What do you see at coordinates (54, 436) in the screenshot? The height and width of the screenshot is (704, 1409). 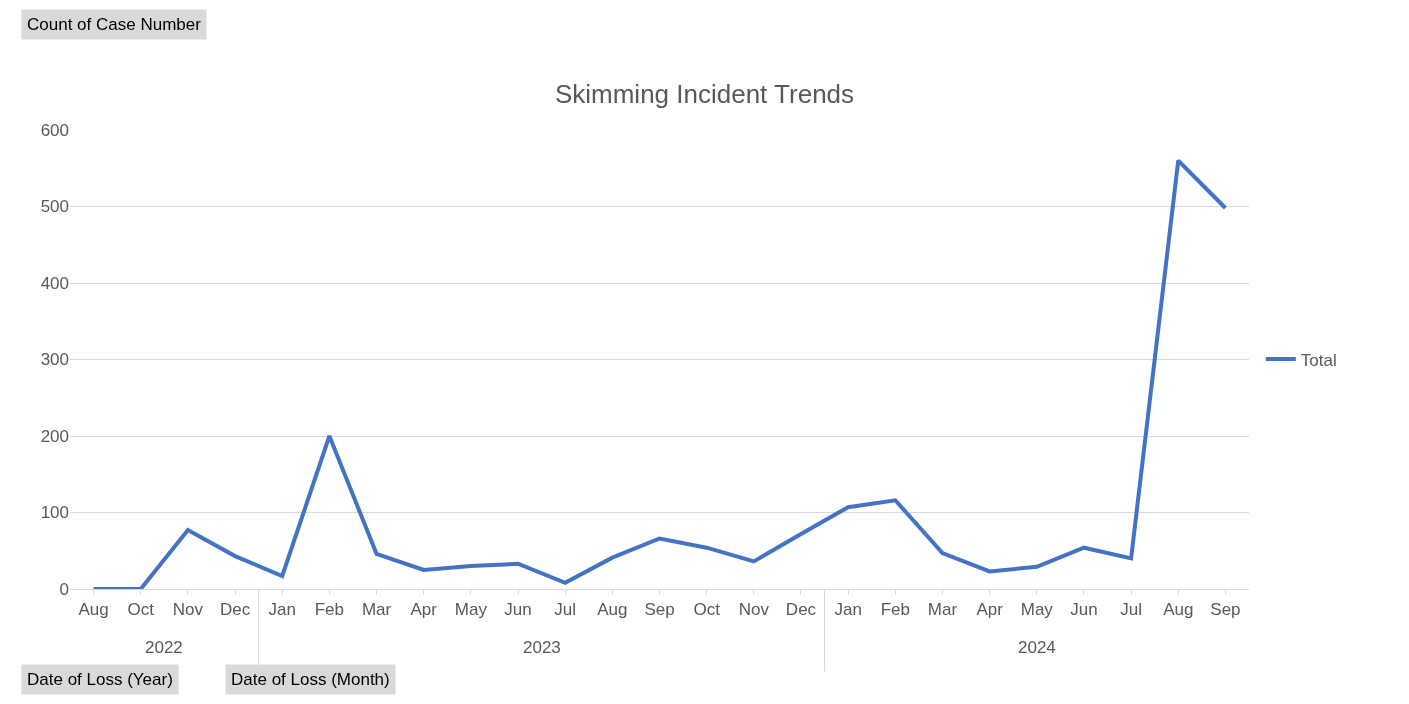 I see `y-tick-label: 200` at bounding box center [54, 436].